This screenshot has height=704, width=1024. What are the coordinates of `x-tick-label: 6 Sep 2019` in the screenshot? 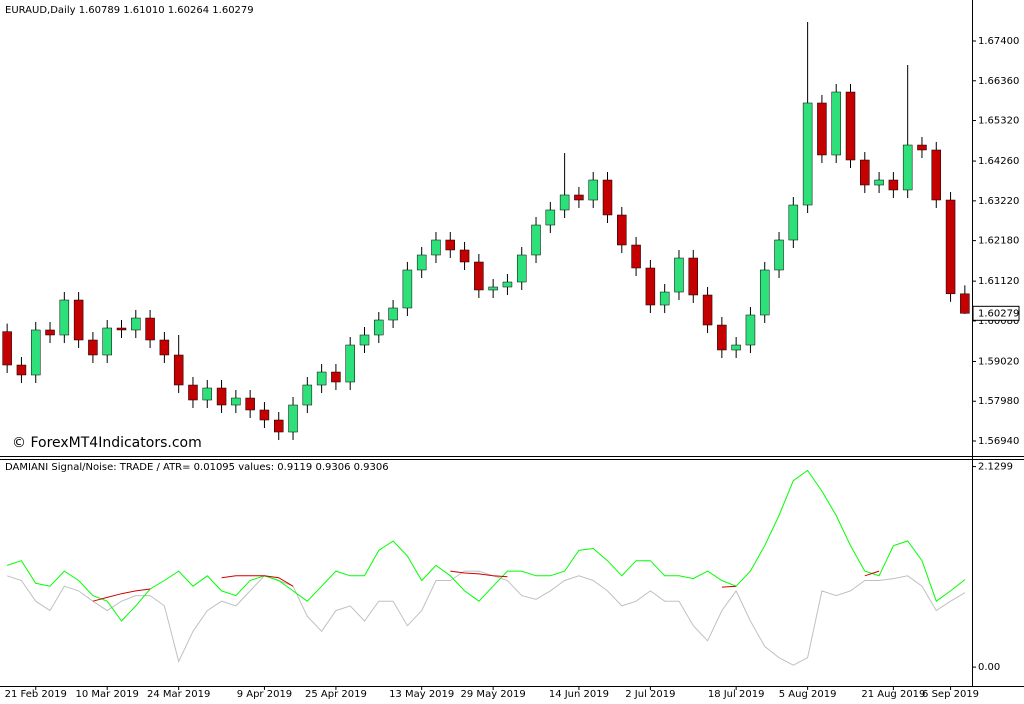 It's located at (950, 694).